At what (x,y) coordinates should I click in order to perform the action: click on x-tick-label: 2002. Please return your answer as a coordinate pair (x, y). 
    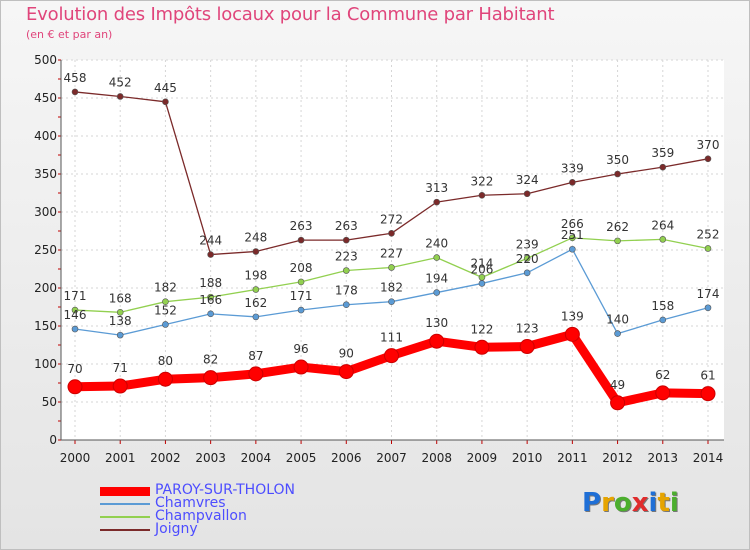
    Looking at the image, I should click on (165, 458).